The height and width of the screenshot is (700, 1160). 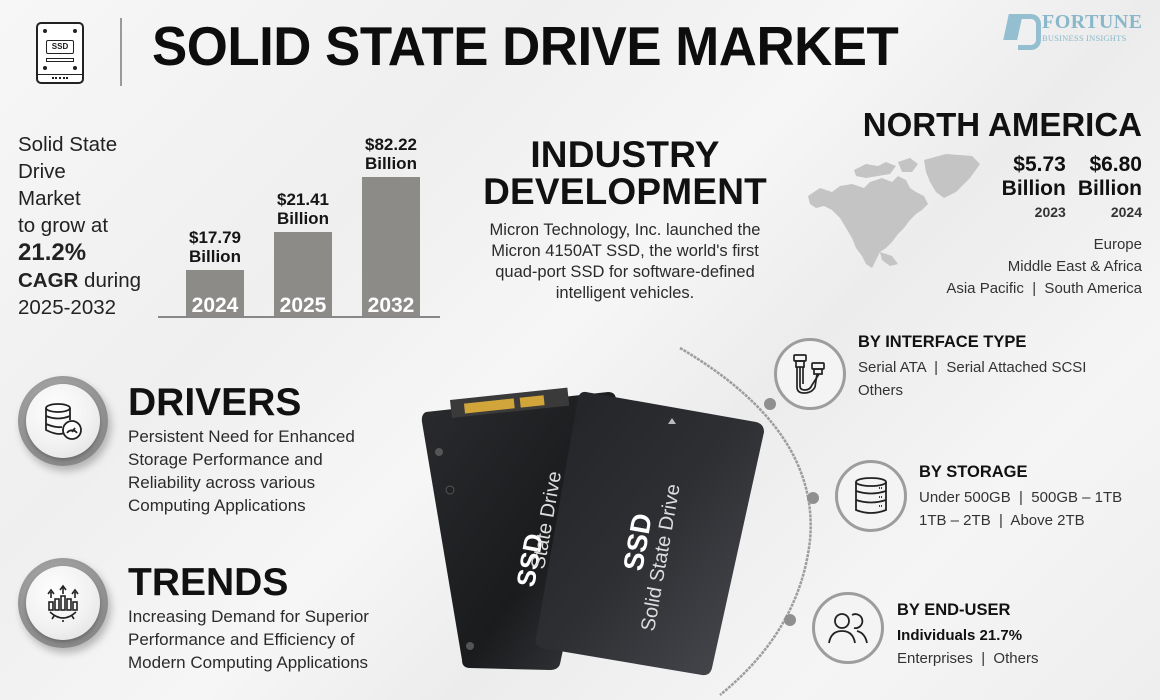 I want to click on cable-connector-icon, so click(x=809, y=374).